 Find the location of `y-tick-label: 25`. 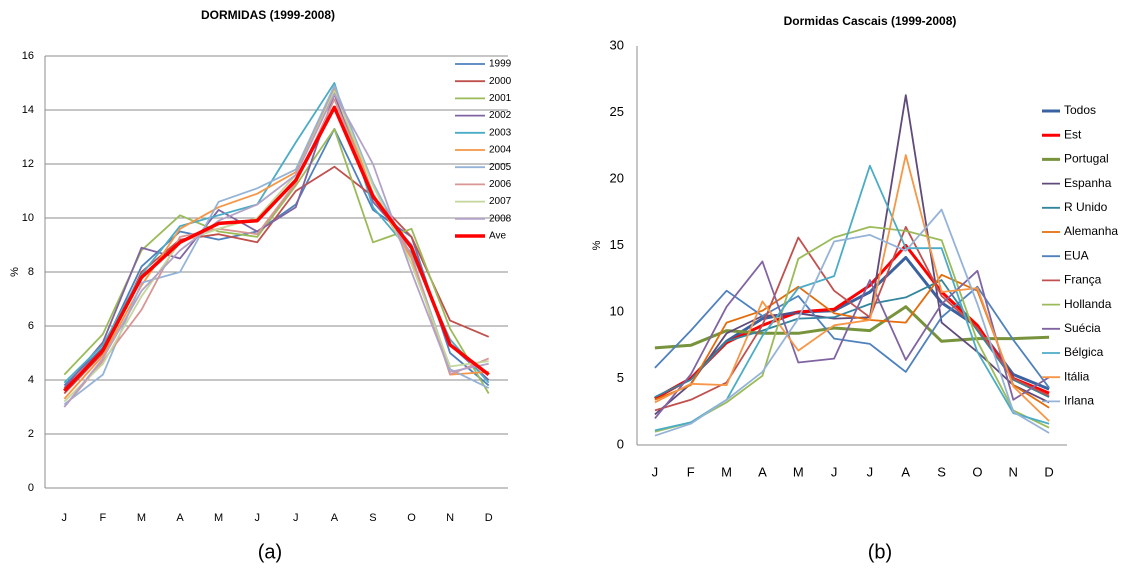

y-tick-label: 25 is located at coordinates (617, 111).